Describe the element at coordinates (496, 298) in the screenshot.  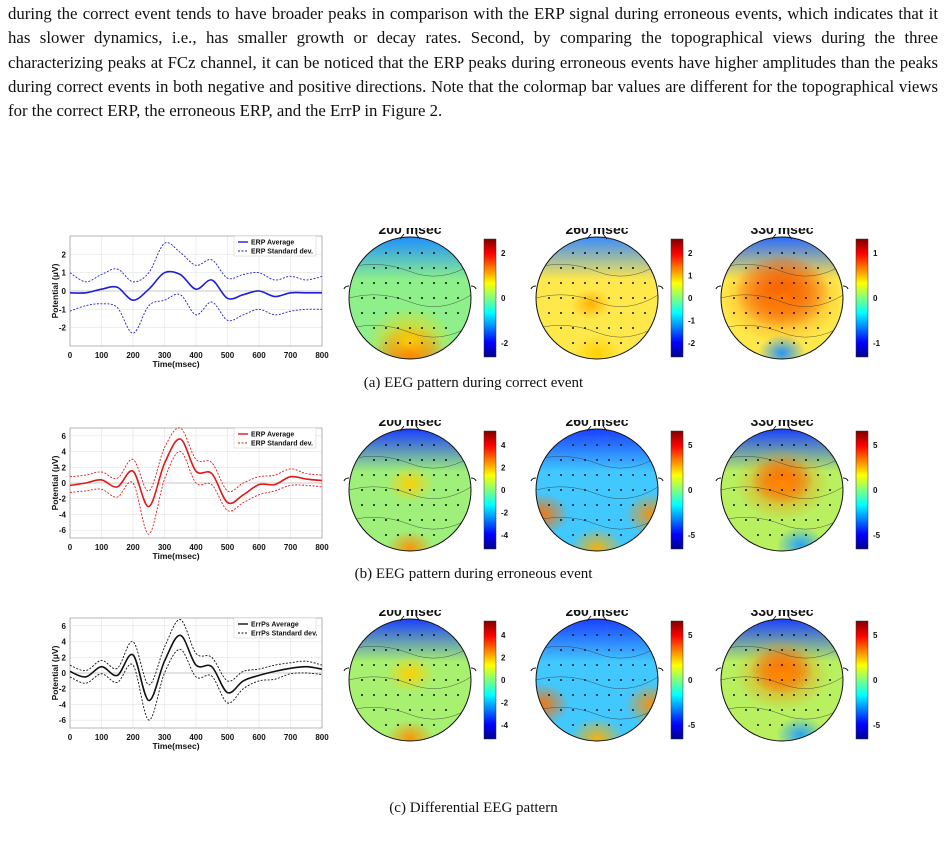
I see `colorbar: 2 0 -2` at that location.